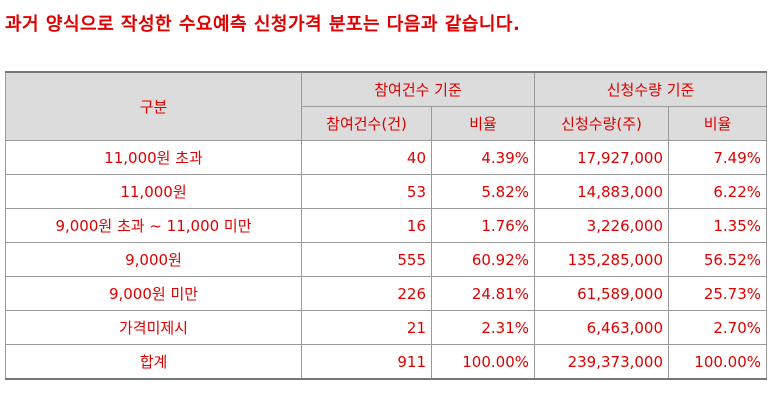 The width and height of the screenshot is (773, 402). I want to click on page-heading: 과거 양식으로 작성한 수요예측 신청가격 분포는 다음과 같습니다., so click(263, 24).